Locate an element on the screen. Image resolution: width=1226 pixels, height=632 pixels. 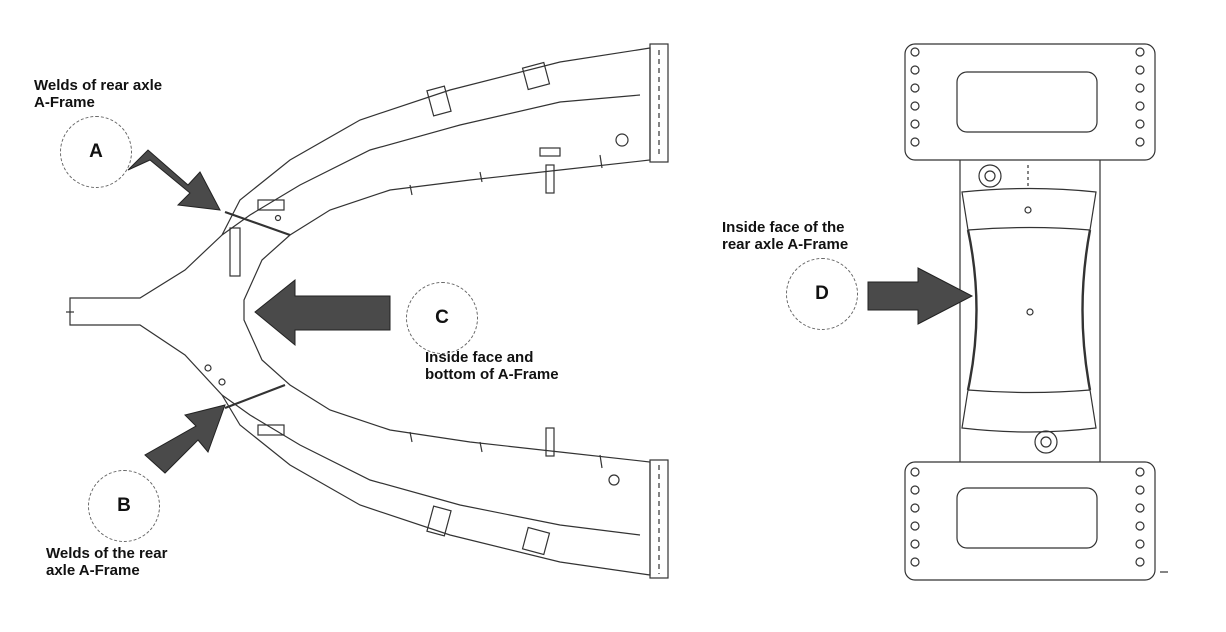
label-b-line2: axle A-Frame is located at coordinates (93, 570).